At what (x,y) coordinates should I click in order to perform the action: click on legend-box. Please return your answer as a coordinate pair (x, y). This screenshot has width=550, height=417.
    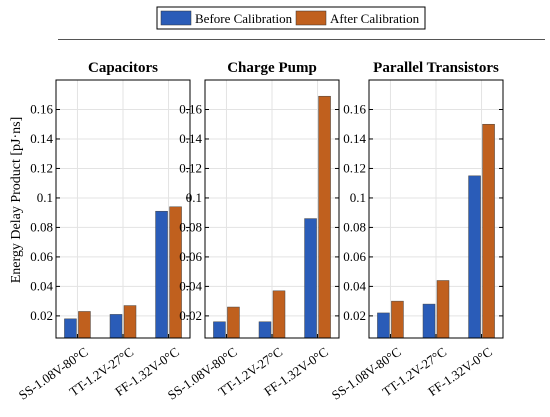
    Looking at the image, I should click on (291, 18).